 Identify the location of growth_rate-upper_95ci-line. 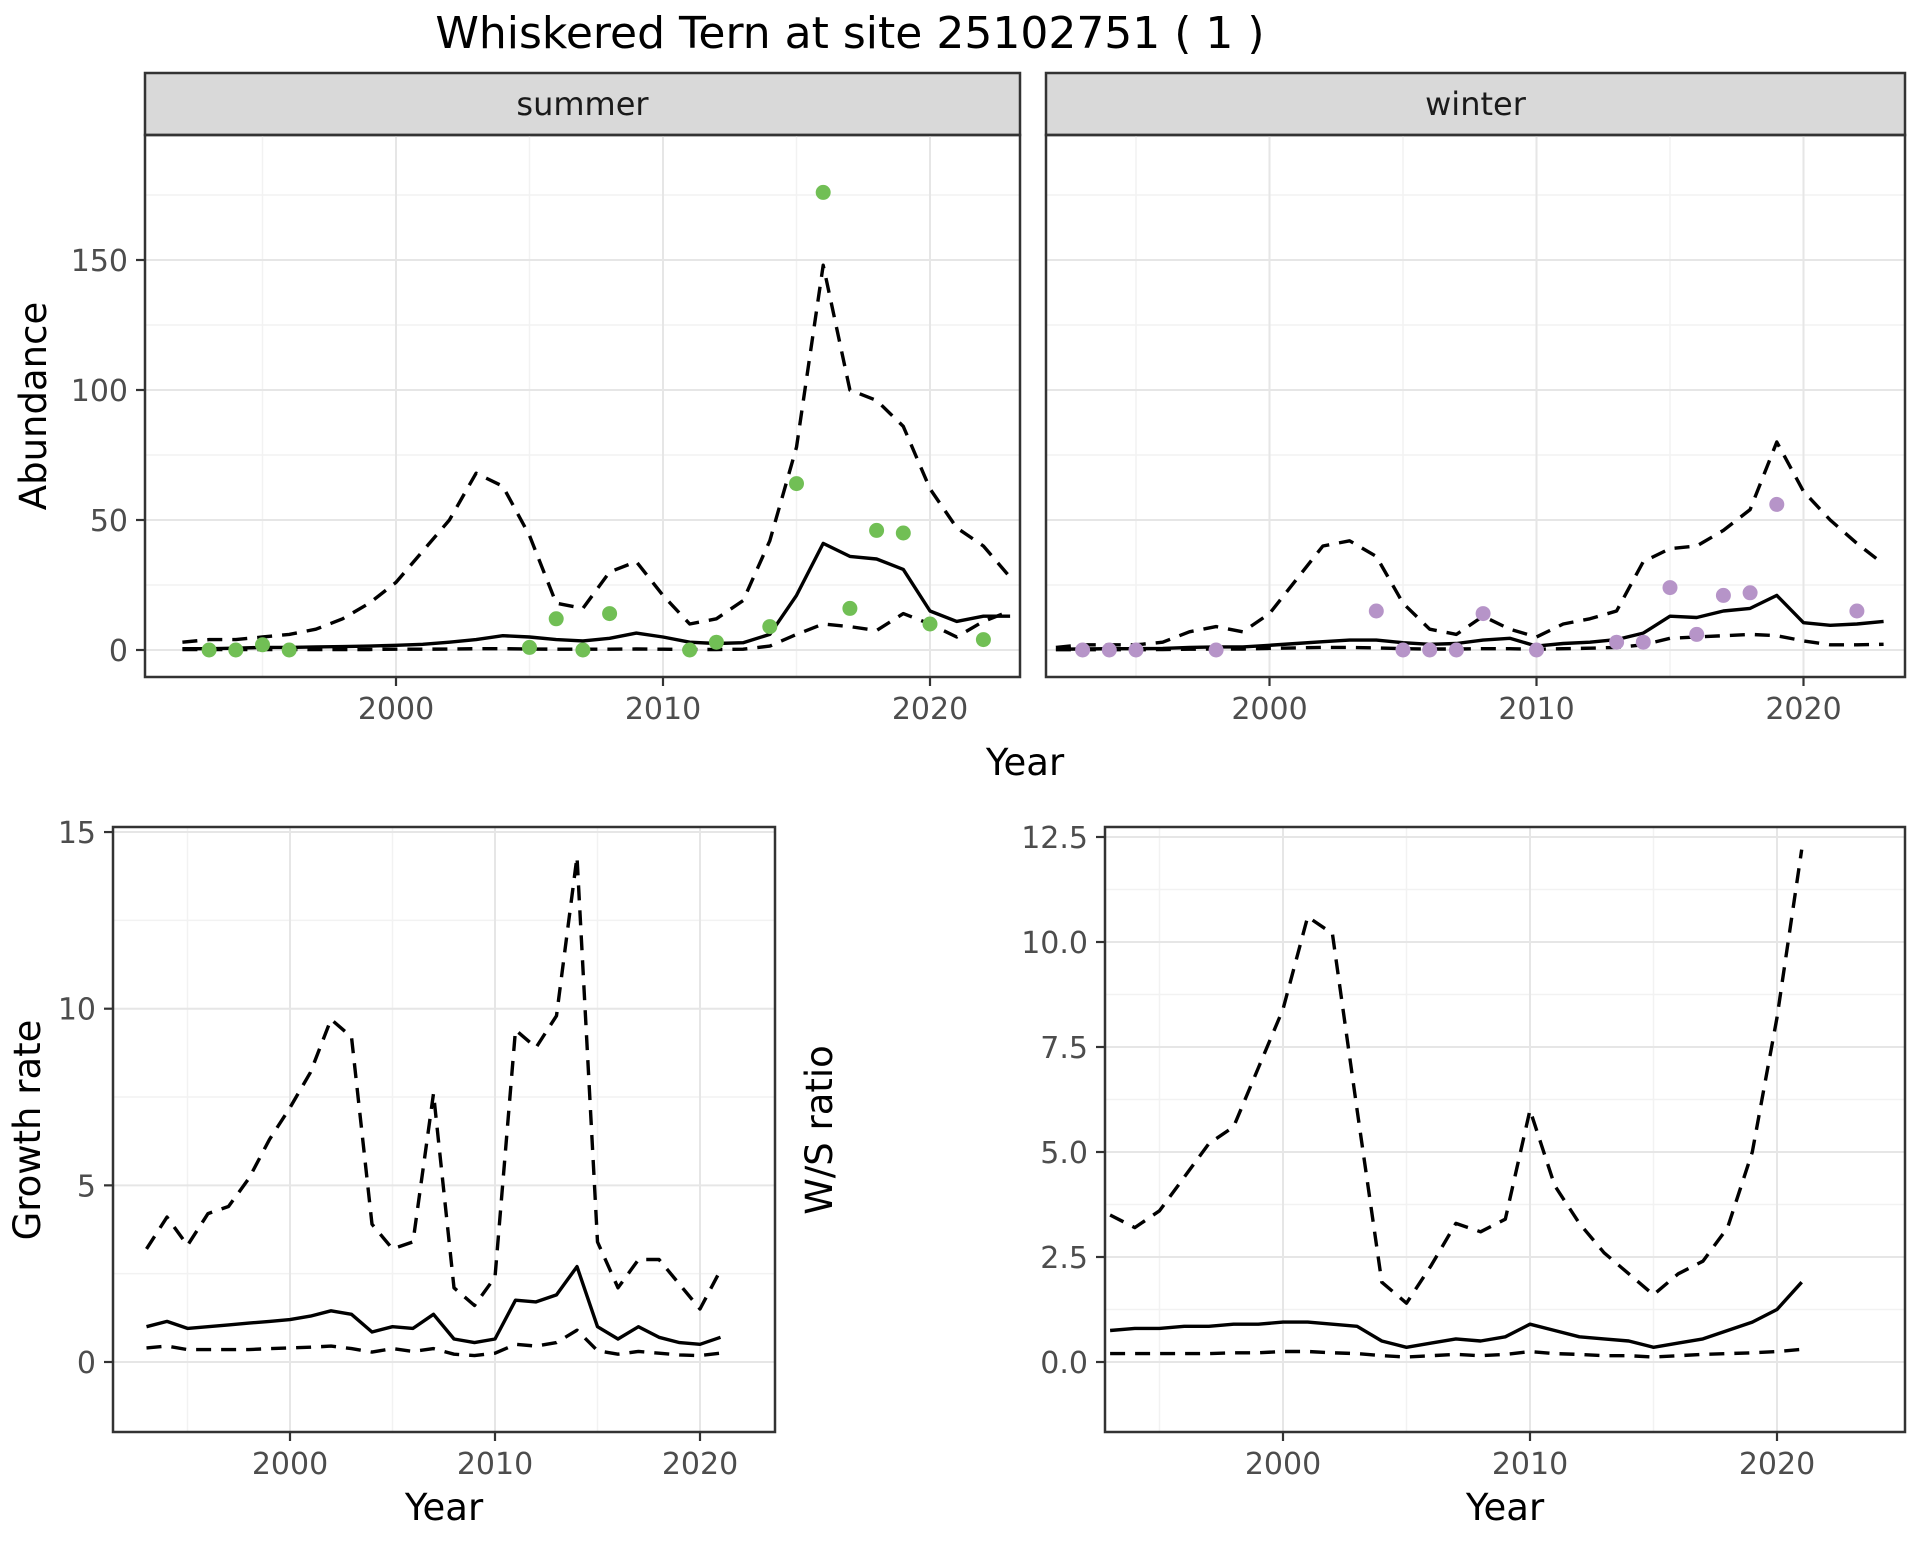
(434, 1083).